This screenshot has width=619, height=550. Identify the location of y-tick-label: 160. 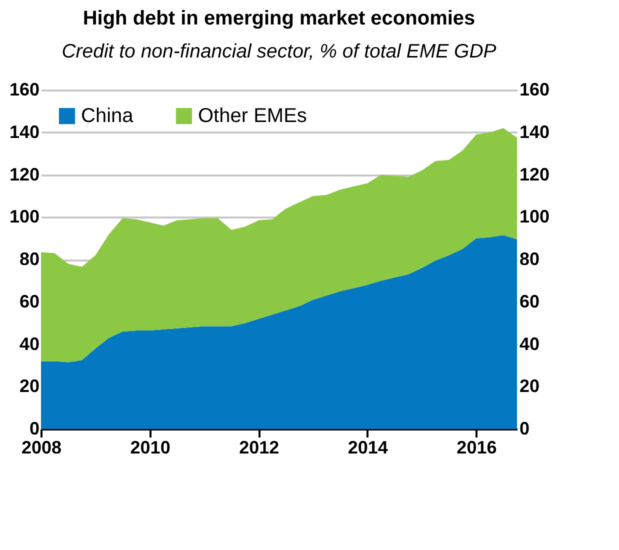
(24, 90).